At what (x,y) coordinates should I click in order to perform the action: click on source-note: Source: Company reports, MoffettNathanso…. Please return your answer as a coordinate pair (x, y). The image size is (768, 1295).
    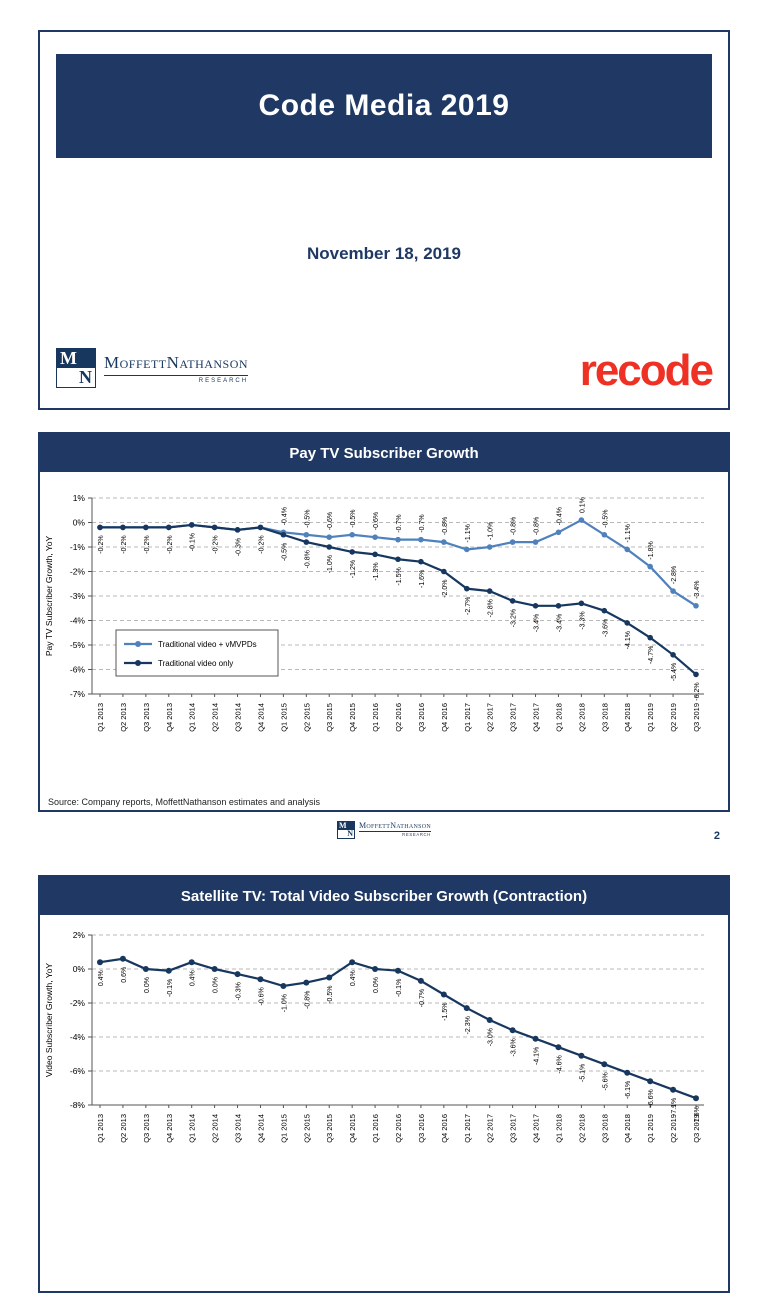
    Looking at the image, I should click on (184, 802).